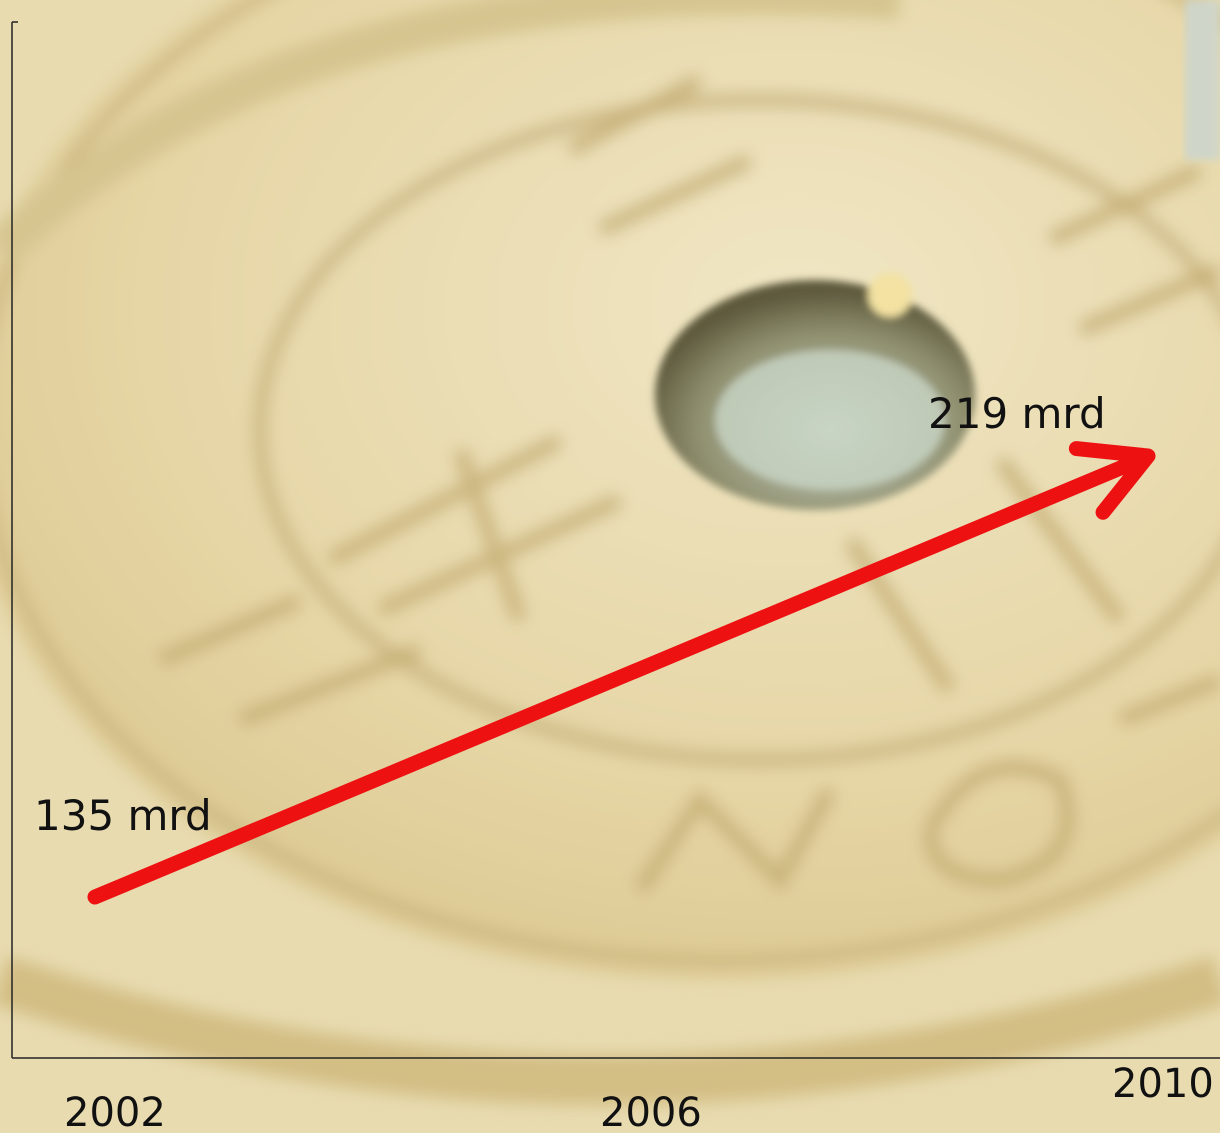 The width and height of the screenshot is (1220, 1133). I want to click on x-tick-label-2002: 2002, so click(115, 1111).